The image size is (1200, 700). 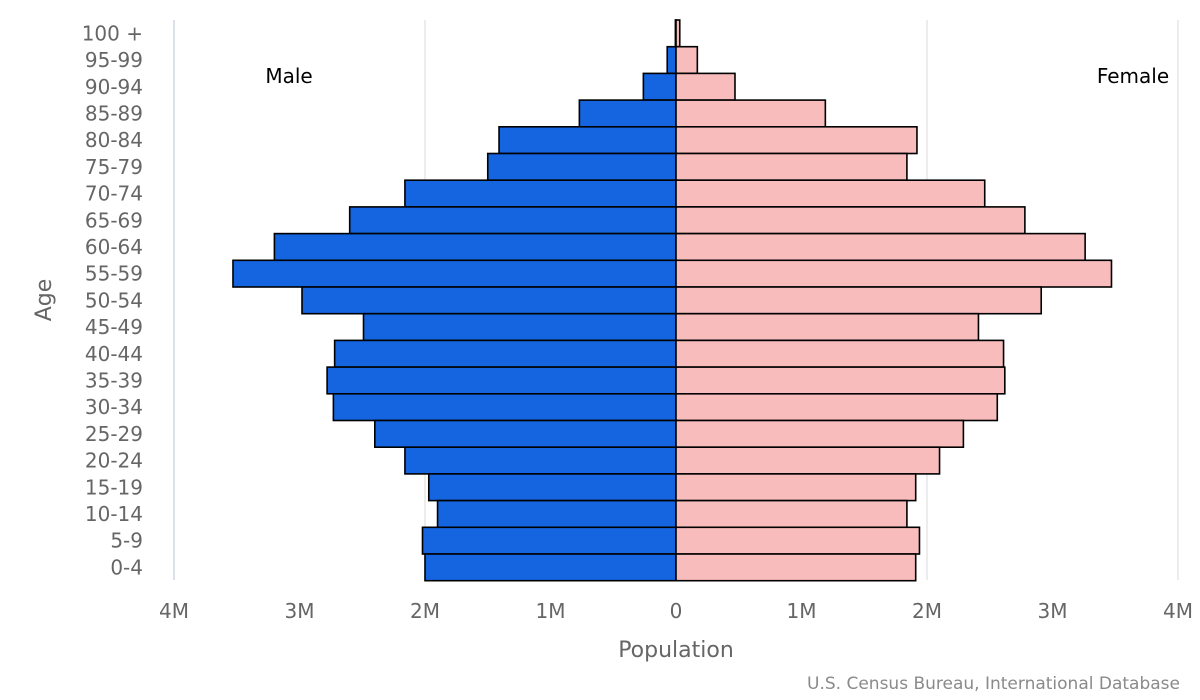 I want to click on x-axis-title: Population, so click(x=676, y=650).